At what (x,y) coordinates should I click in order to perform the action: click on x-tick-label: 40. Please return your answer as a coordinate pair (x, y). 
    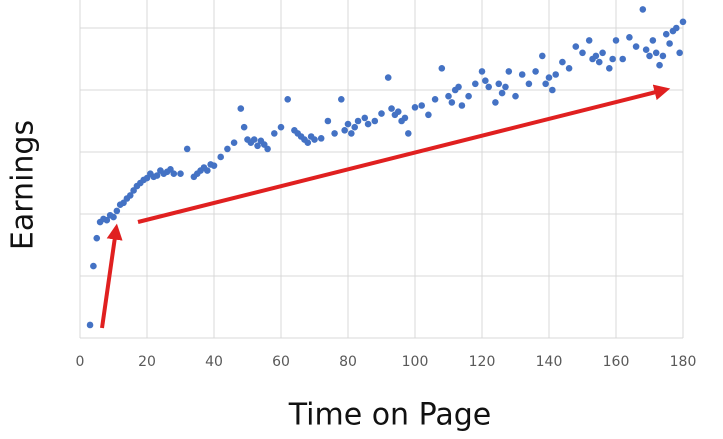
    Looking at the image, I should click on (214, 362).